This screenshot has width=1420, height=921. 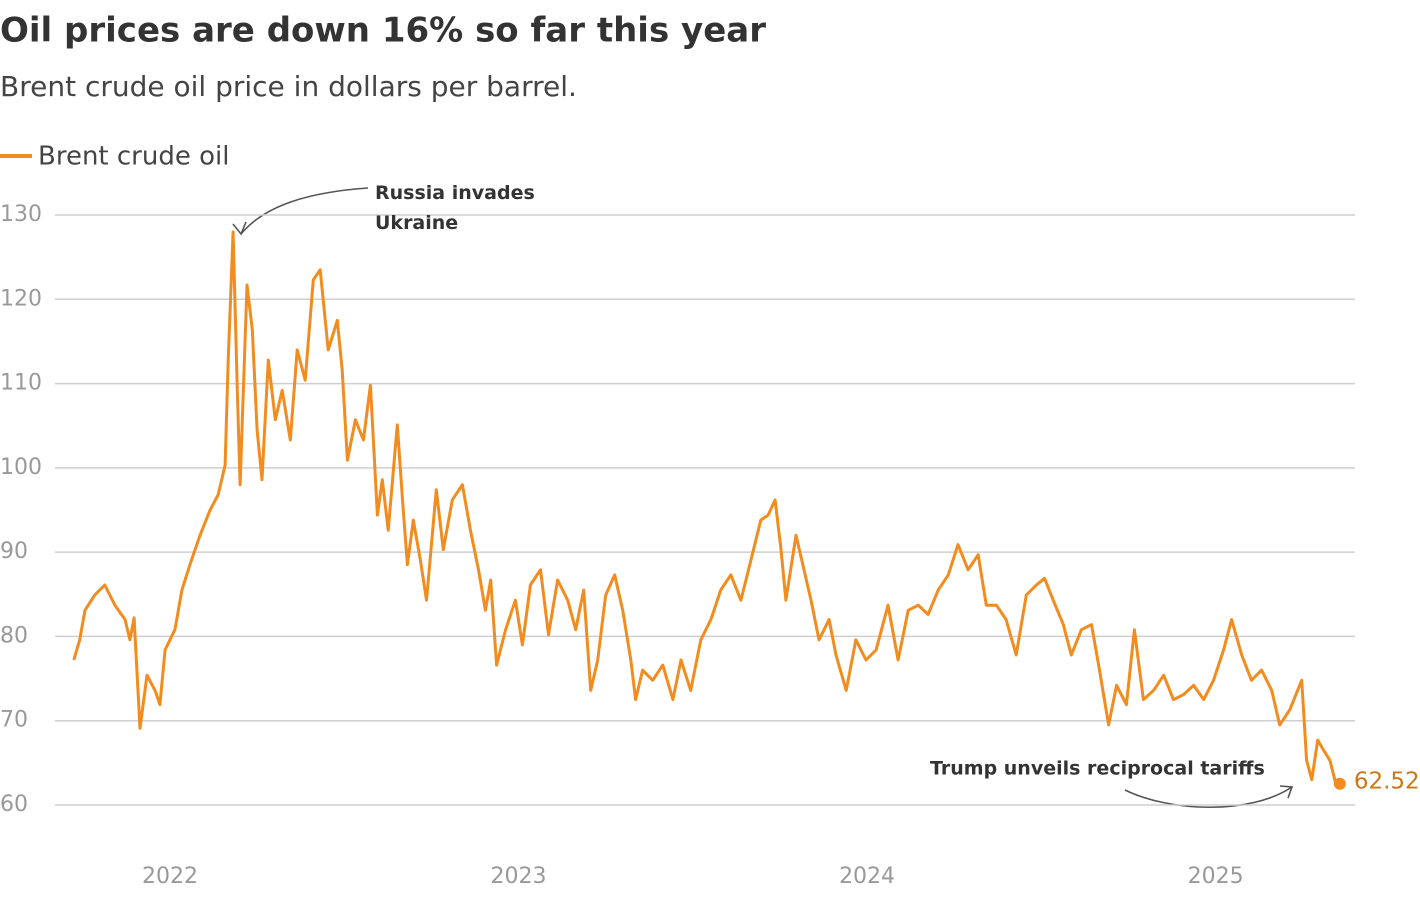 I want to click on y-tick-label: 90, so click(x=14, y=551).